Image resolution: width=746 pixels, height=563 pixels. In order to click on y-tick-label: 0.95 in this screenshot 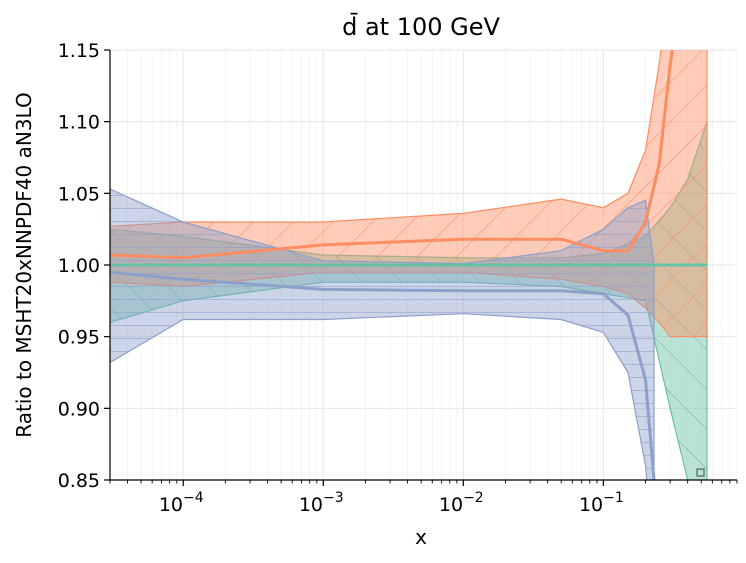, I will do `click(79, 338)`.